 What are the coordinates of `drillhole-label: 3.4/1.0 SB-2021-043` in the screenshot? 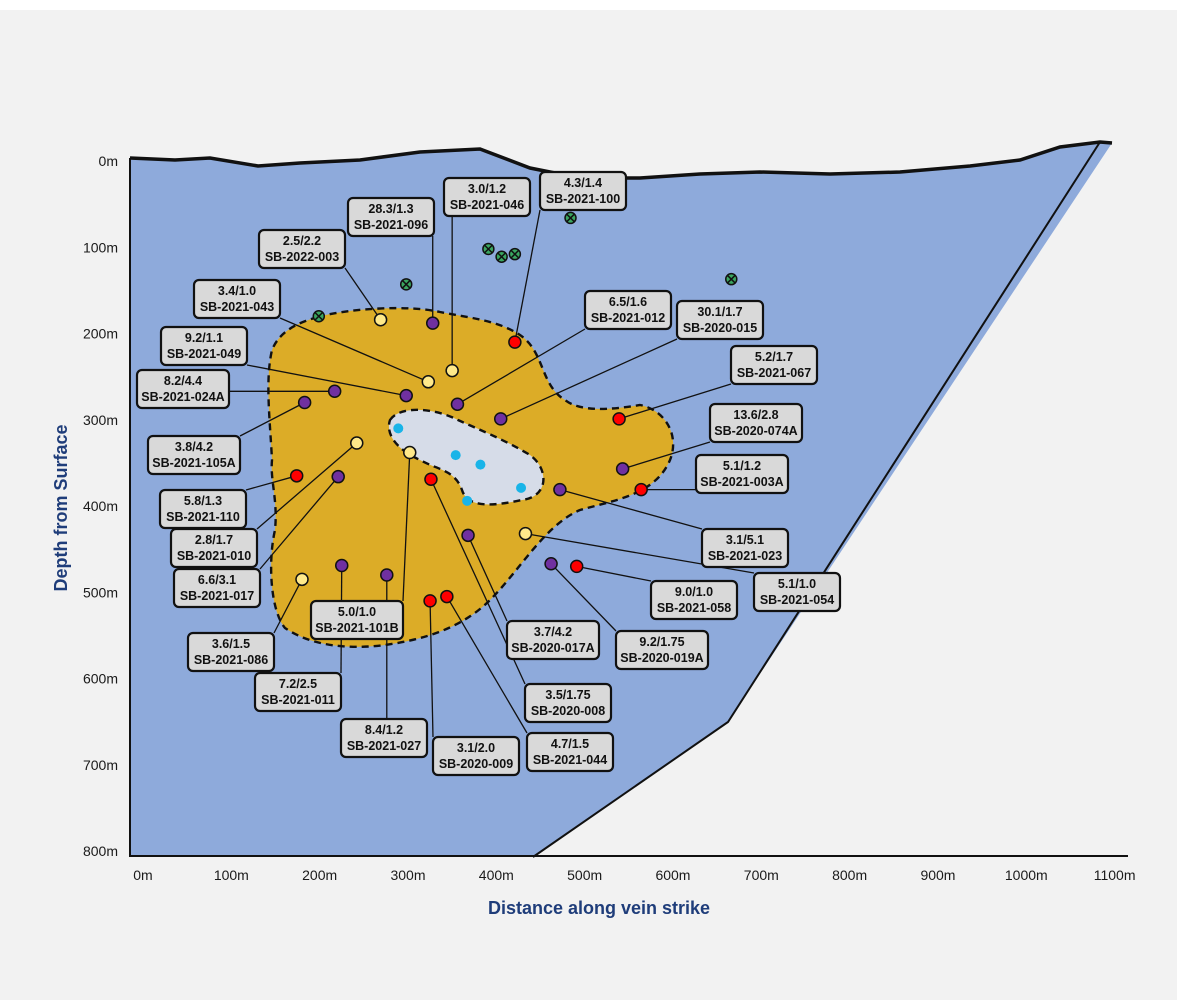 It's located at (237, 299).